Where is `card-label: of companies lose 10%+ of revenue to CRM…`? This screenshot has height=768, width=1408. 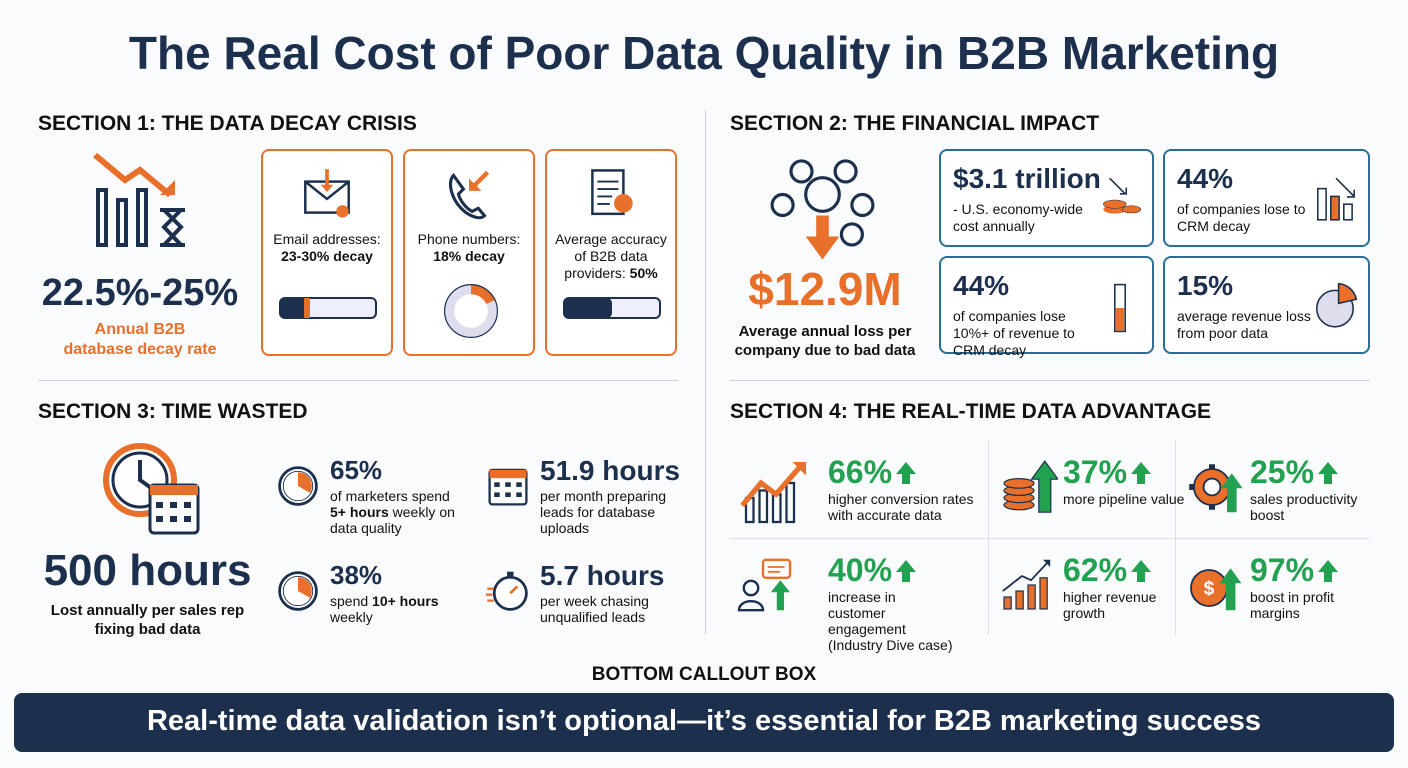 card-label: of companies lose 10%+ of revenue to CRM… is located at coordinates (1014, 333).